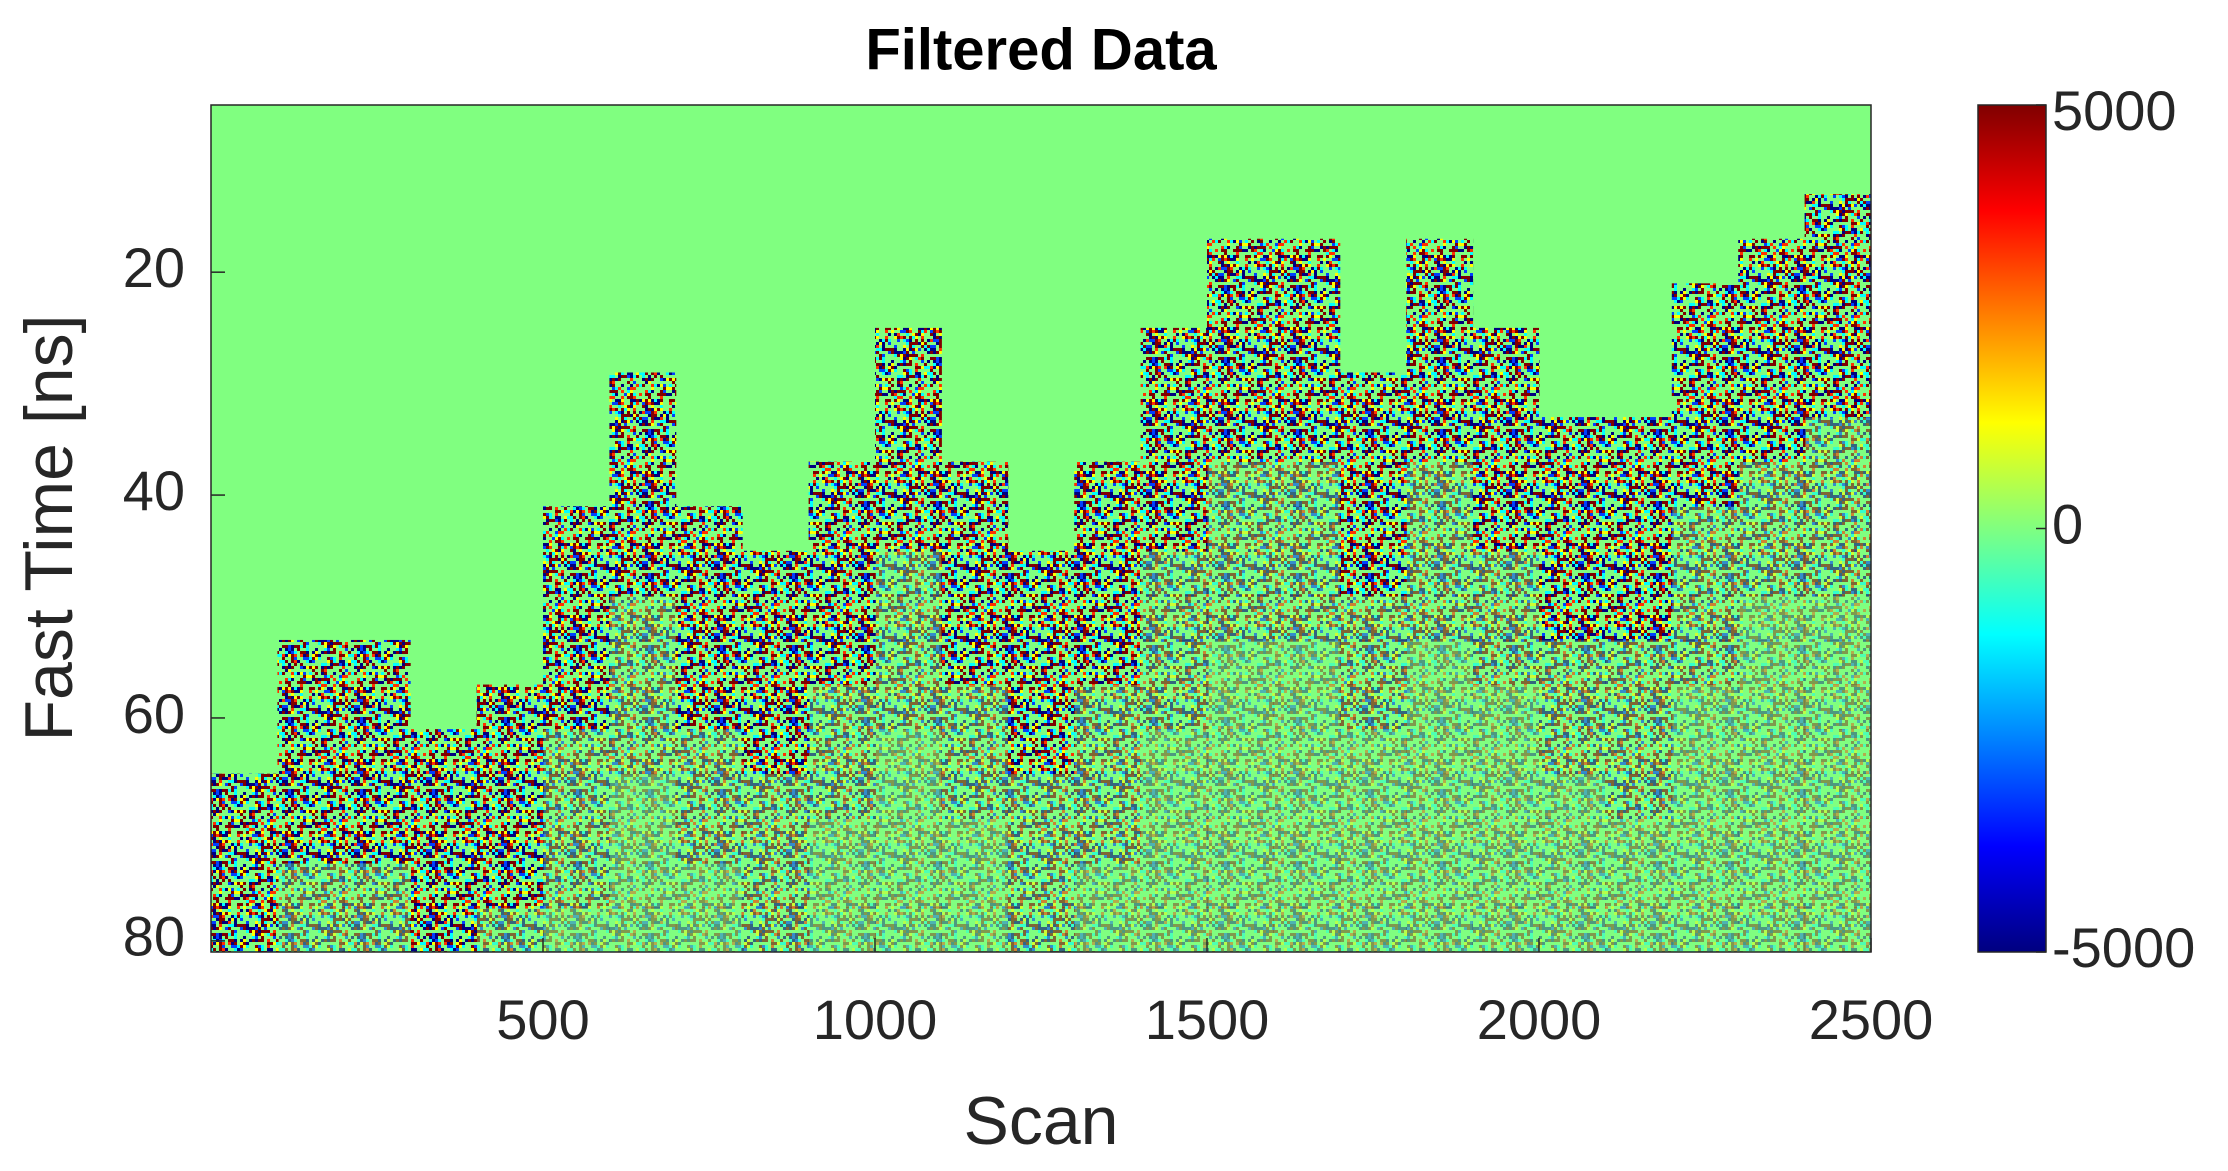  I want to click on y-axis-label: Fast Time [ns], so click(49, 528).